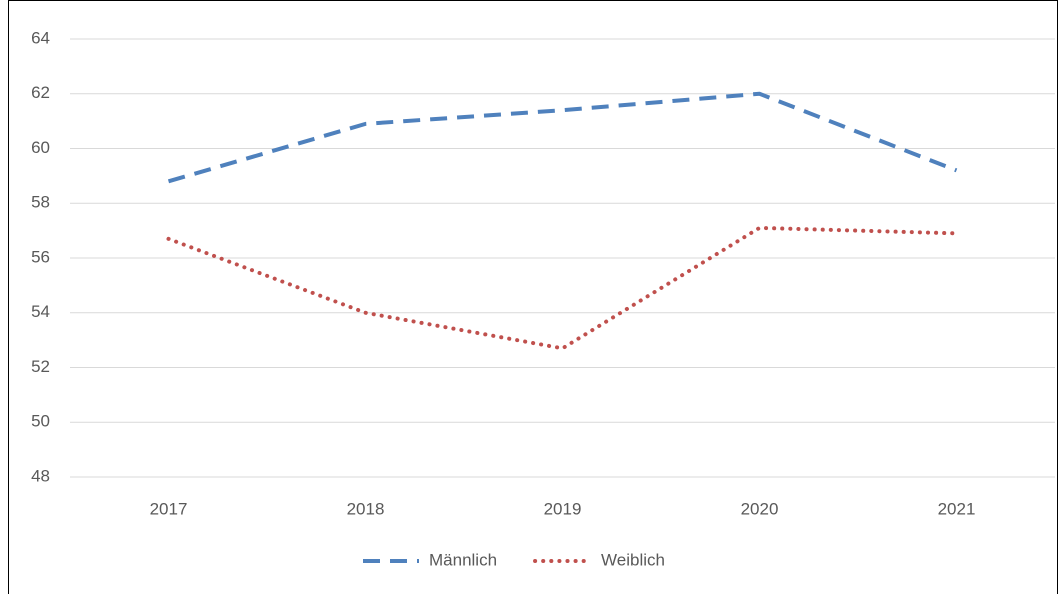  I want to click on legend-label: Männlich, so click(463, 559).